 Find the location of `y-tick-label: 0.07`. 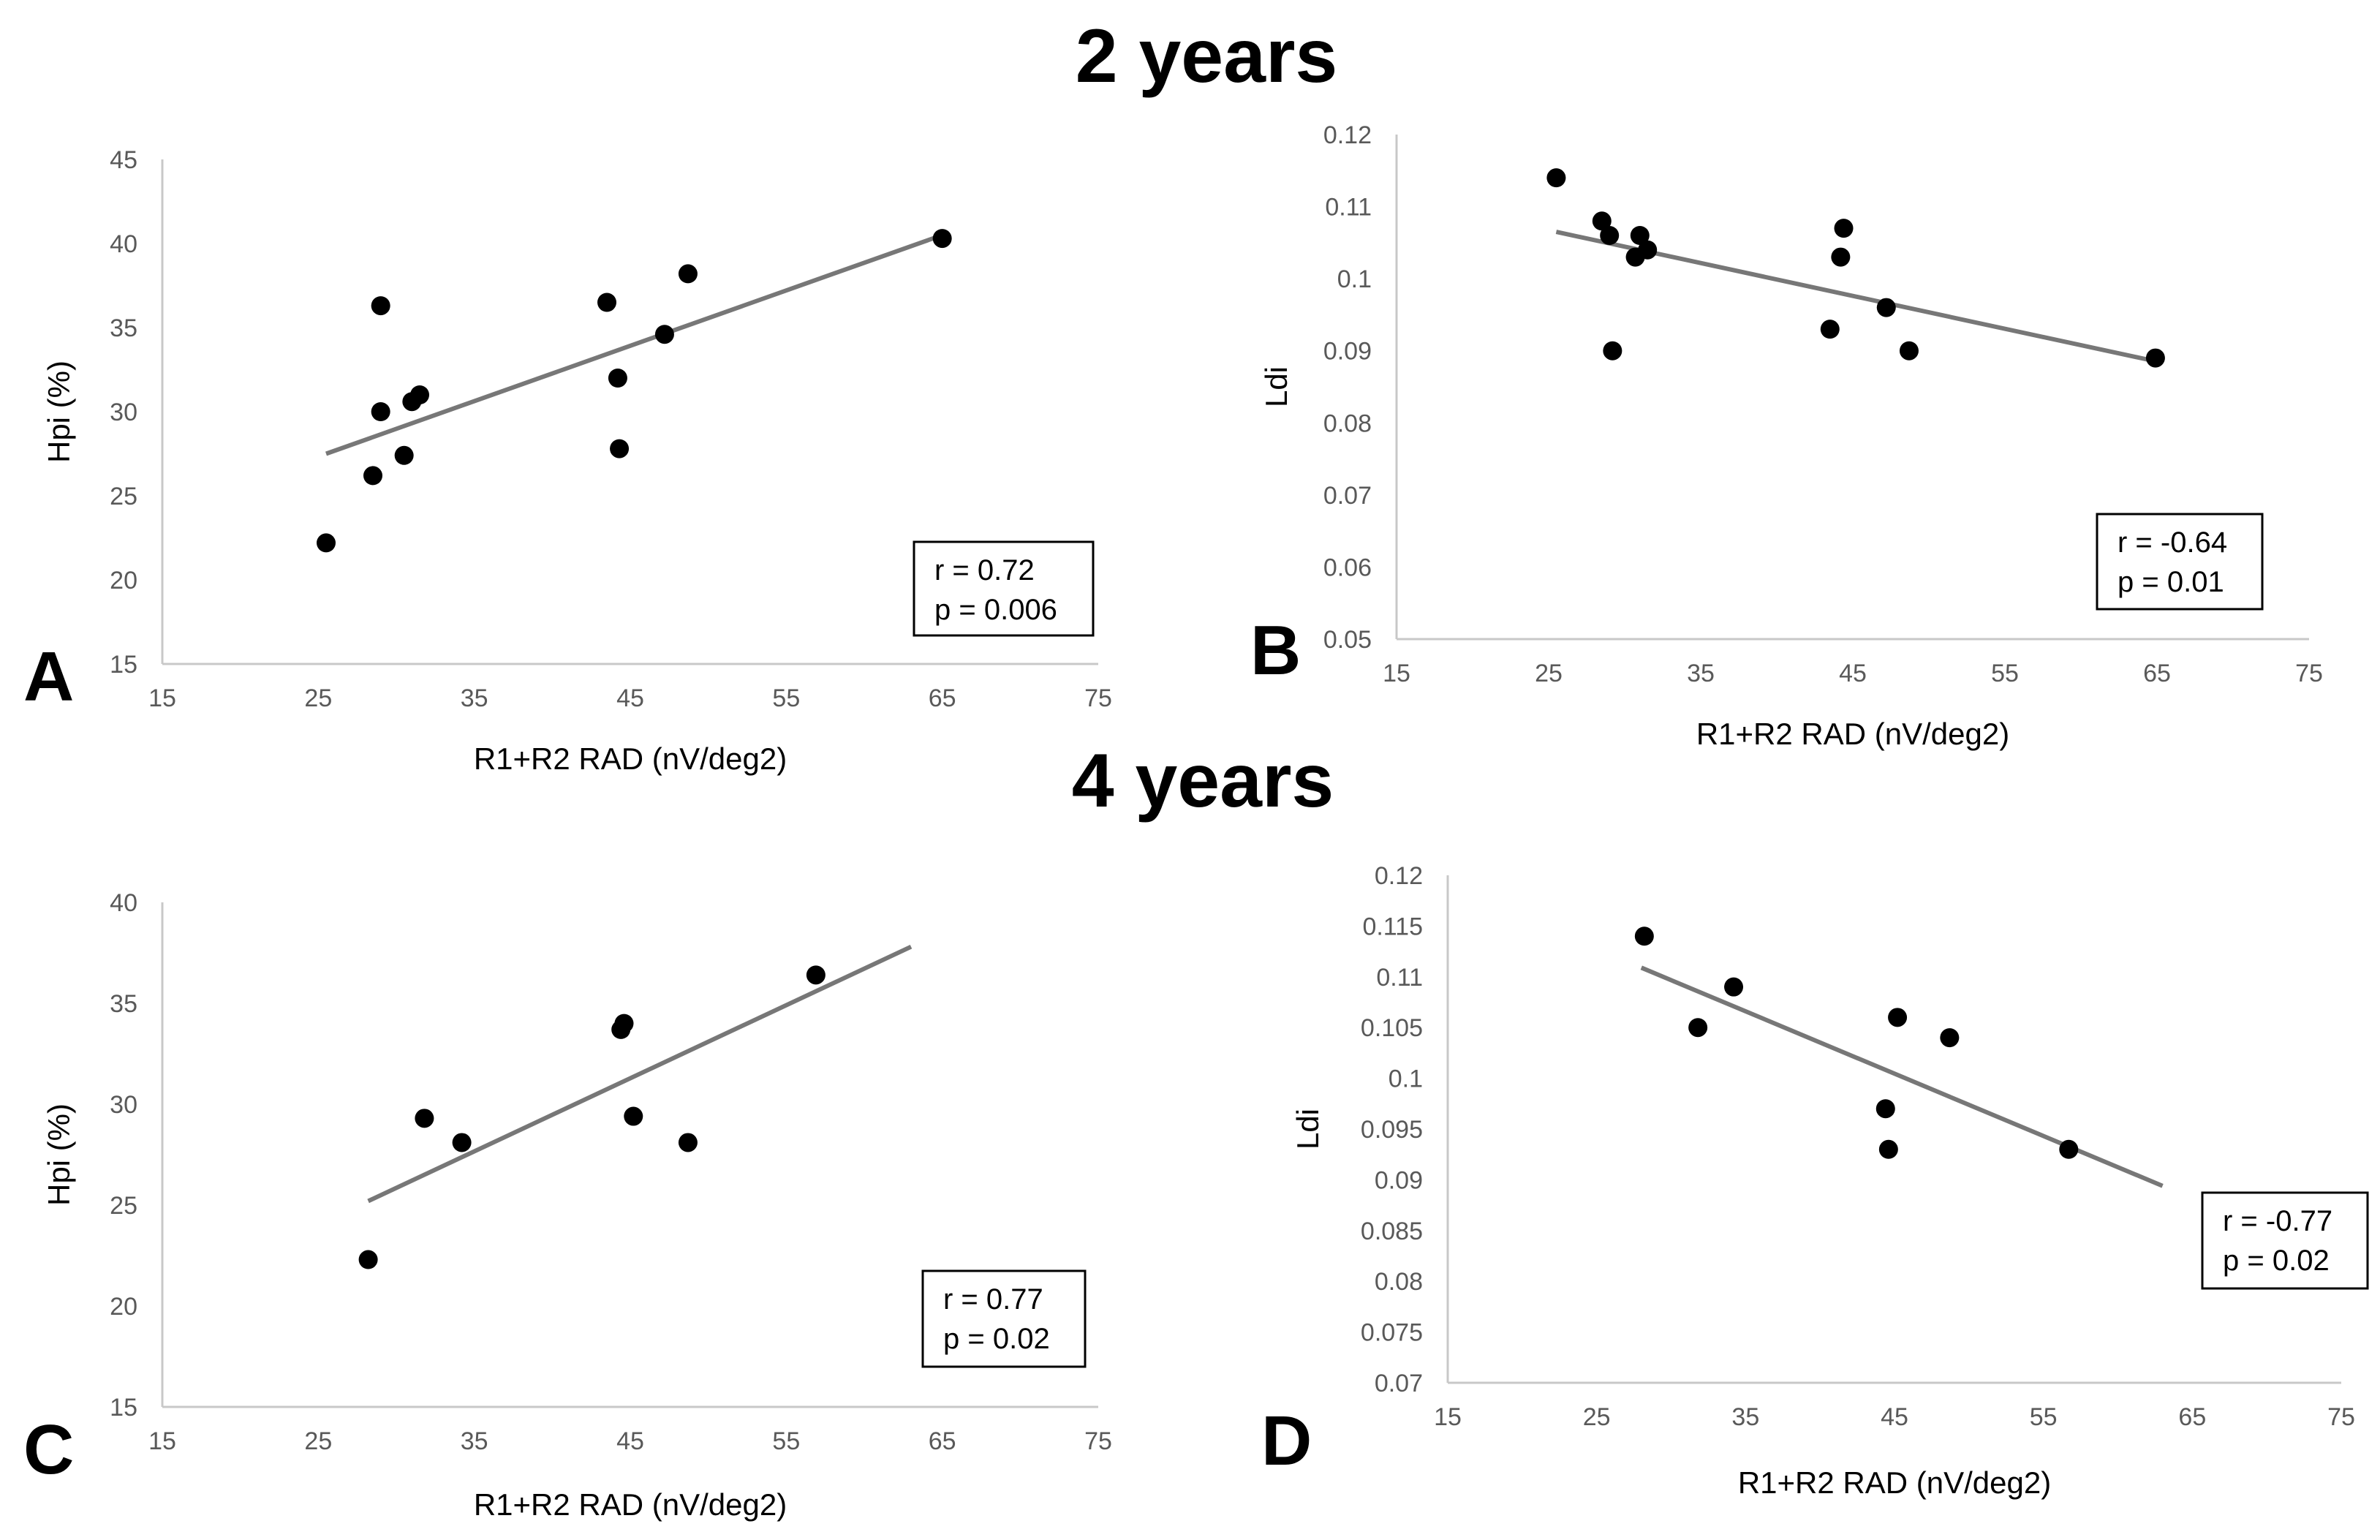

y-tick-label: 0.07 is located at coordinates (1399, 1383).